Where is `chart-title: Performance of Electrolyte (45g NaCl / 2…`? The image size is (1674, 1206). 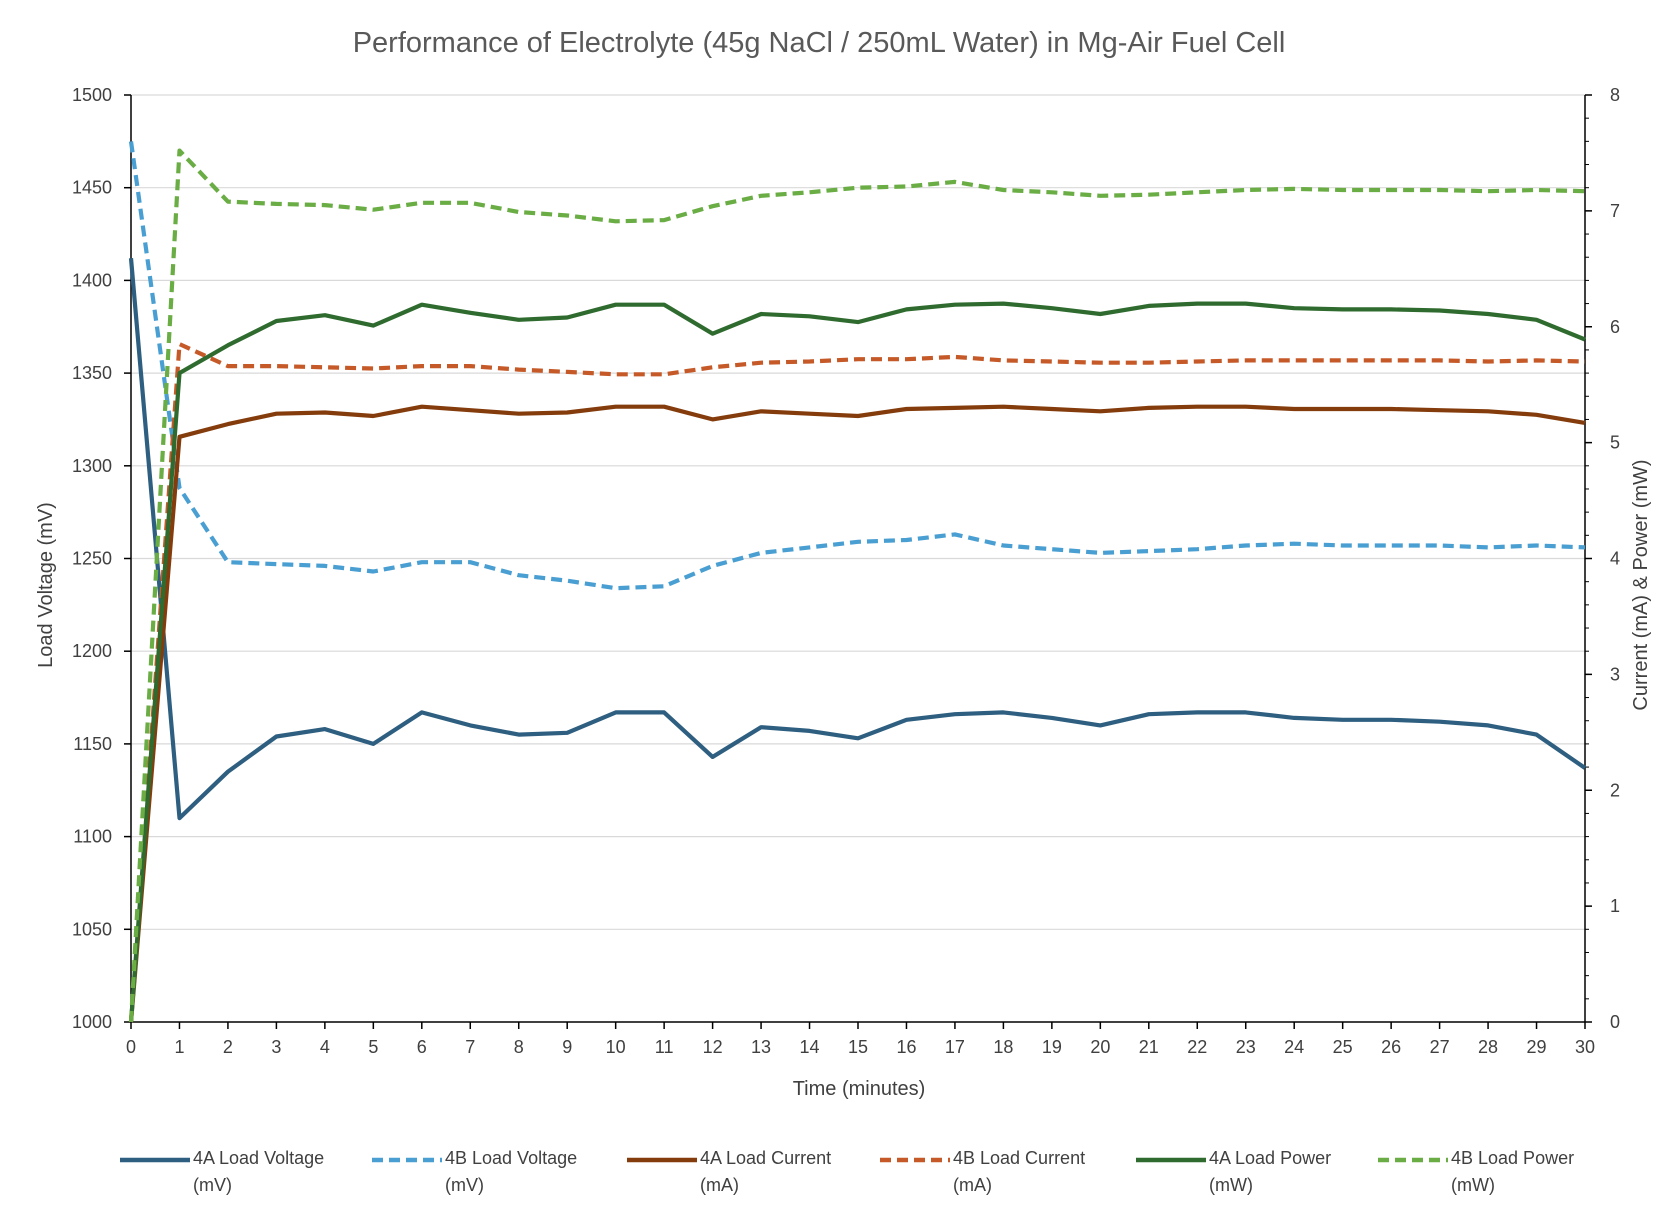
chart-title: Performance of Electrolyte (45g NaCl / 2… is located at coordinates (819, 43).